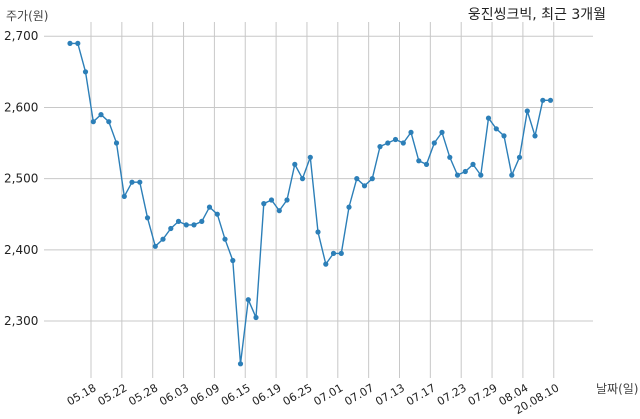 This screenshot has width=640, height=419. What do you see at coordinates (483, 394) in the screenshot?
I see `x-tick-label: 07.29` at bounding box center [483, 394].